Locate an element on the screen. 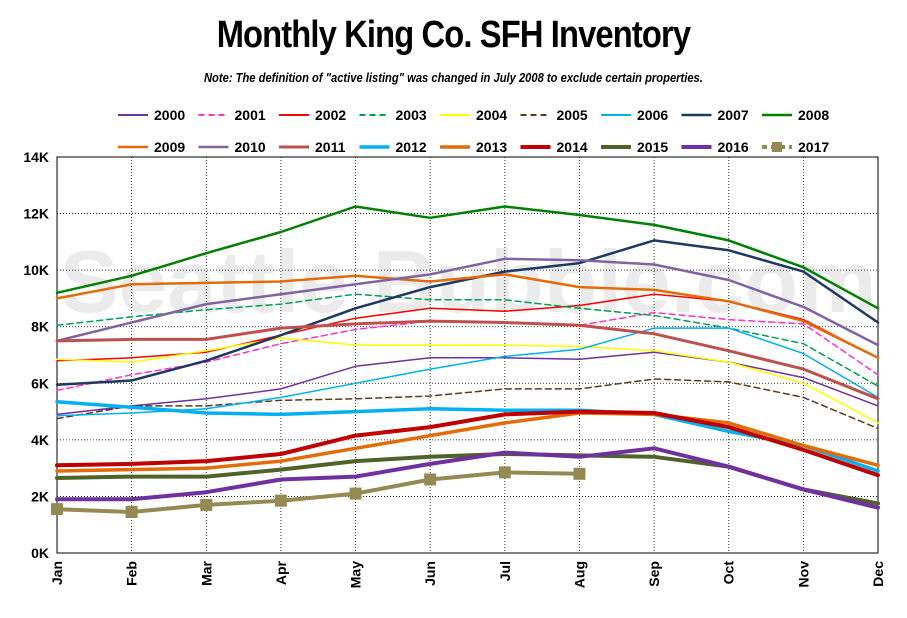  x-tick-label: May is located at coordinates (356, 574).